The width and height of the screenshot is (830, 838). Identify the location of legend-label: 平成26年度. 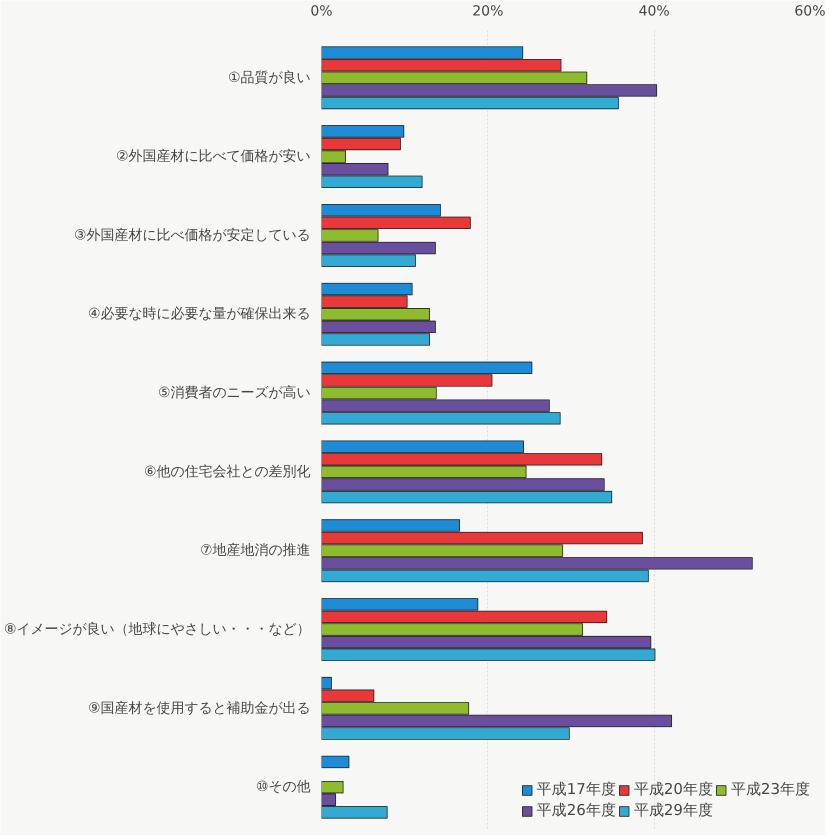
(576, 810).